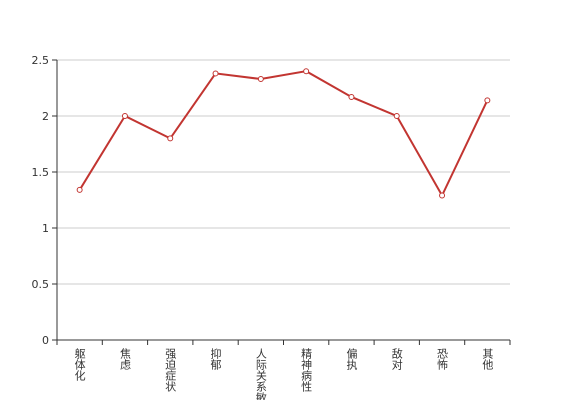  What do you see at coordinates (487, 359) in the screenshot?
I see `x-tick-label: 其他` at bounding box center [487, 359].